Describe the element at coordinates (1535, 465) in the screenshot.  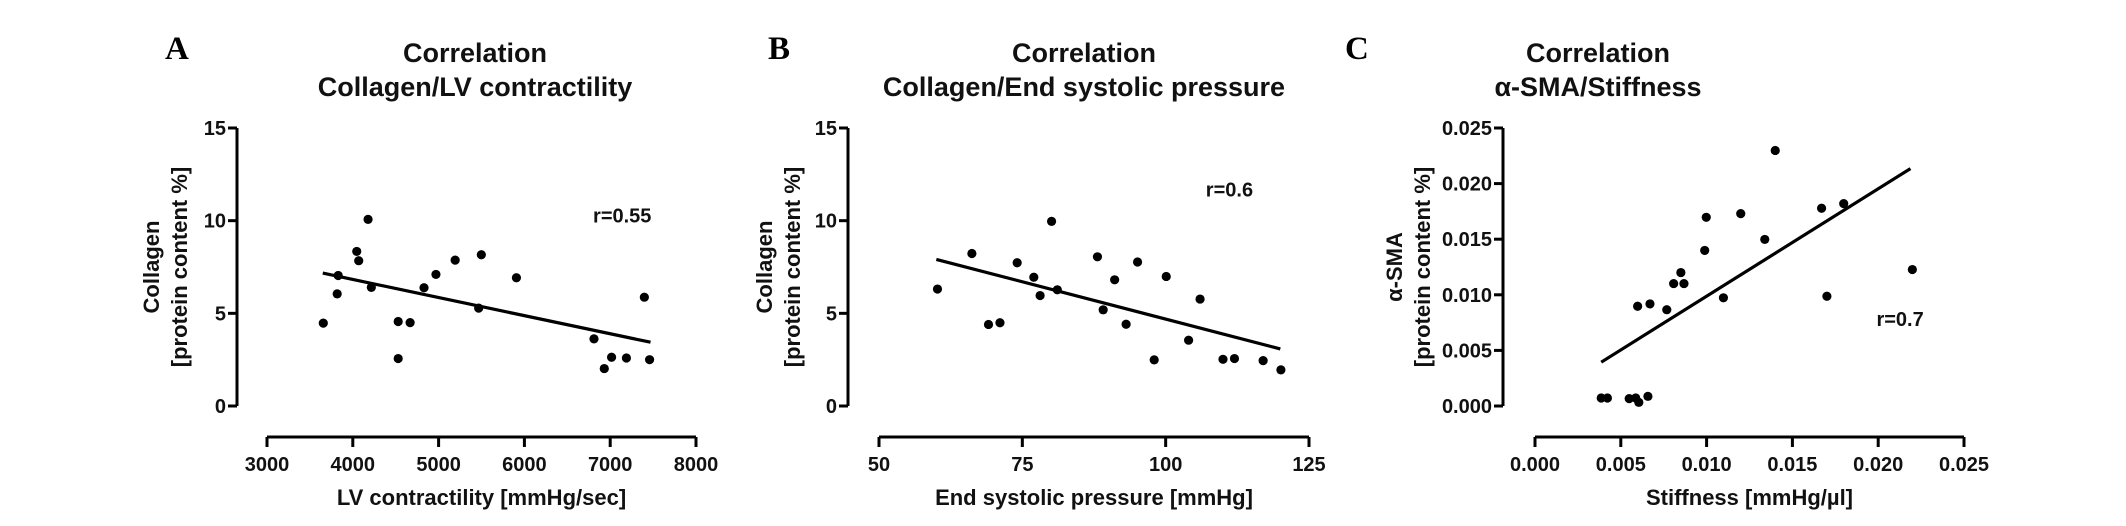
I see `x-tick-label: 0.000` at that location.